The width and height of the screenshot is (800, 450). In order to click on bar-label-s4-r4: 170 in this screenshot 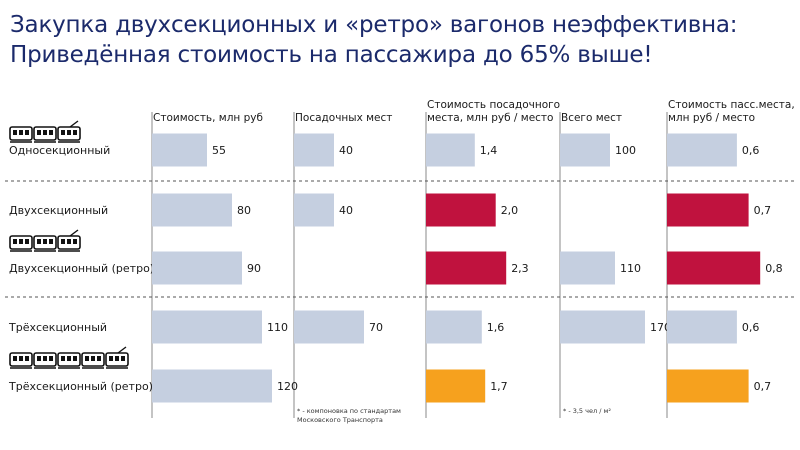, I will do `click(660, 327)`.